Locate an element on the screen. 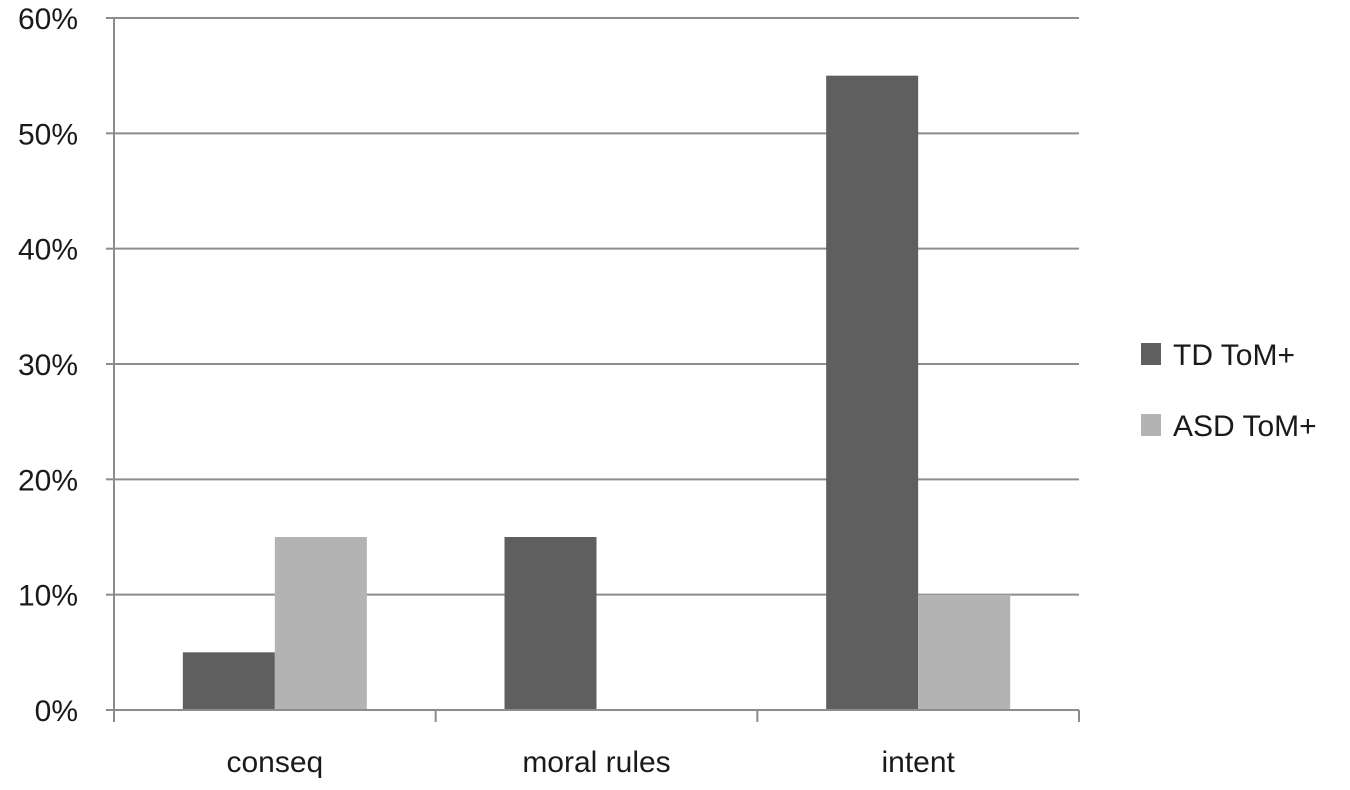 Image resolution: width=1350 pixels, height=790 pixels. bar-intent-TD-ToM is located at coordinates (872, 392).